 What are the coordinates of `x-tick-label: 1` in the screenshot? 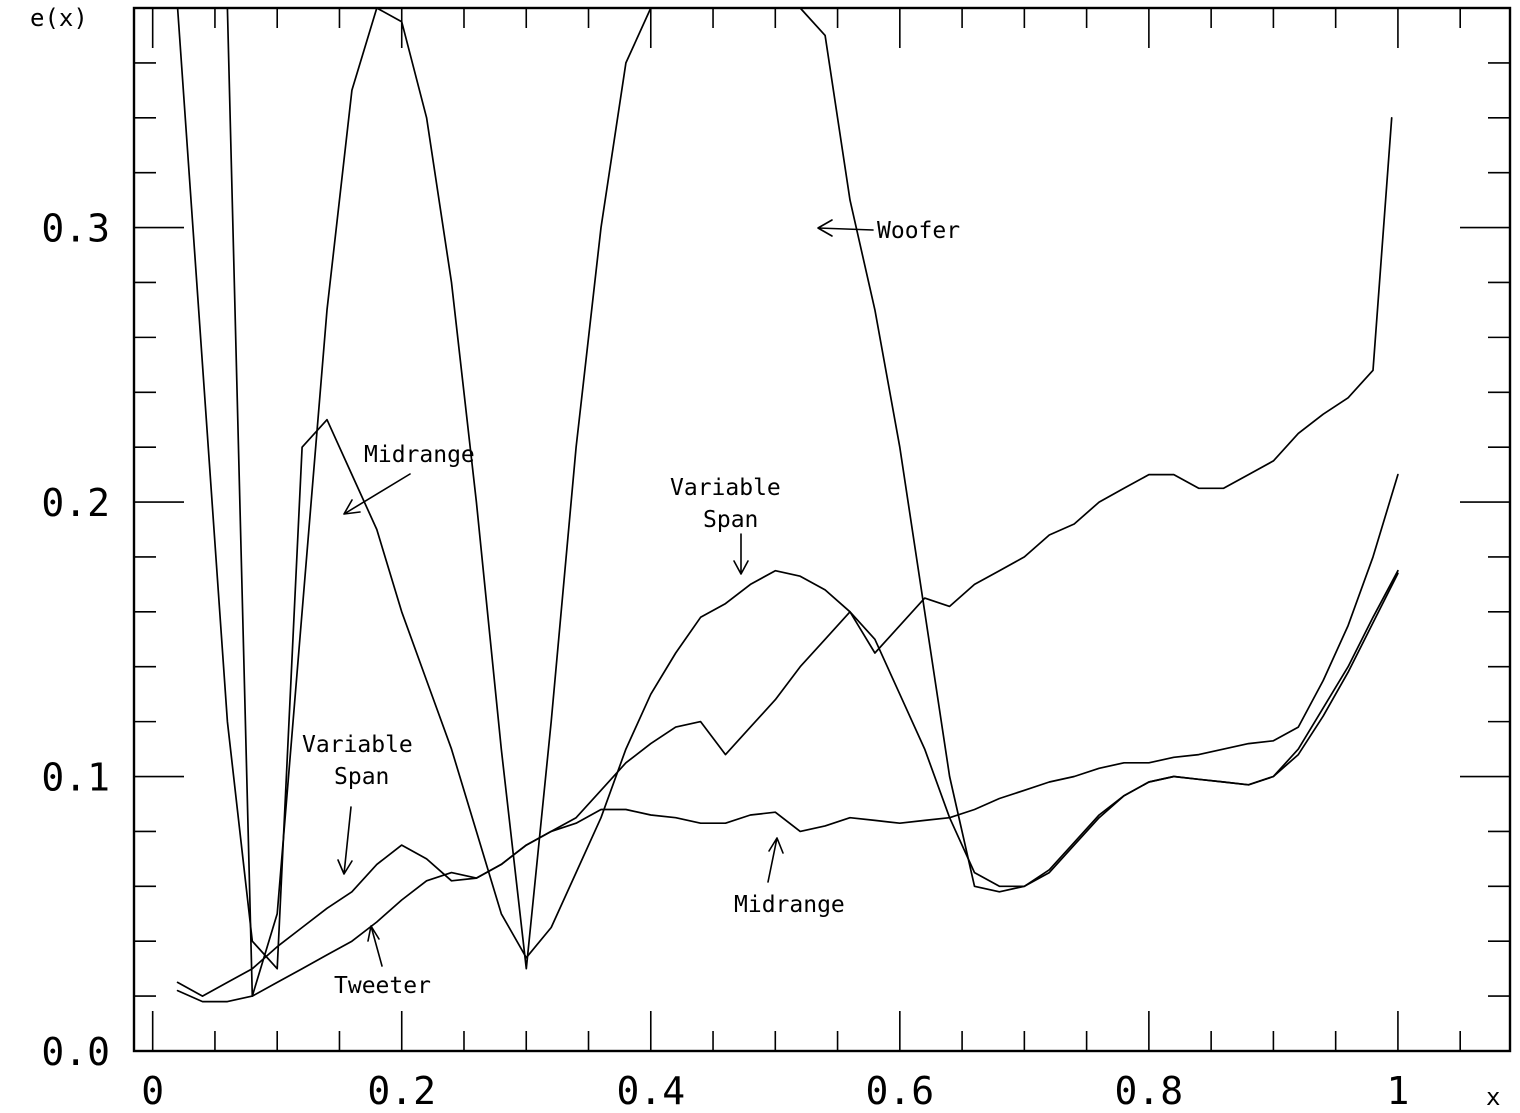 It's located at (1397, 1091).